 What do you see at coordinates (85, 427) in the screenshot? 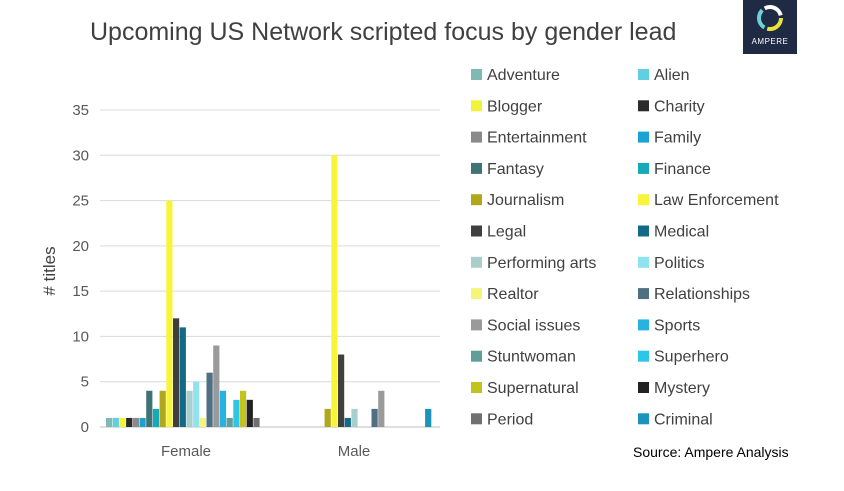
I see `y-tick-label: 0` at bounding box center [85, 427].